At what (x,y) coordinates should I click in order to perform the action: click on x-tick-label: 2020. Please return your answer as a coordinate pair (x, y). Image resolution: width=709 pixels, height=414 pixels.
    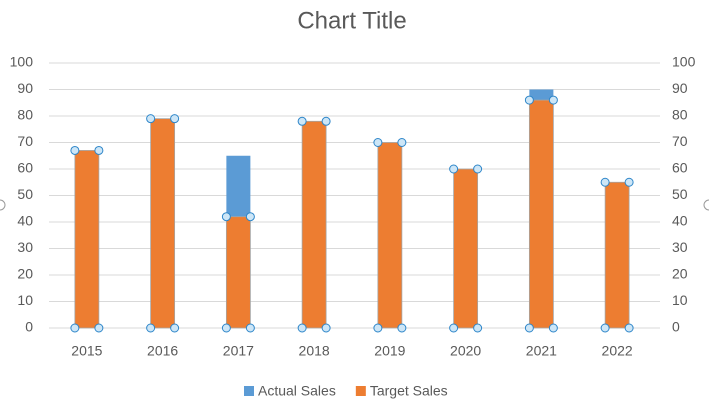
    Looking at the image, I should click on (465, 351).